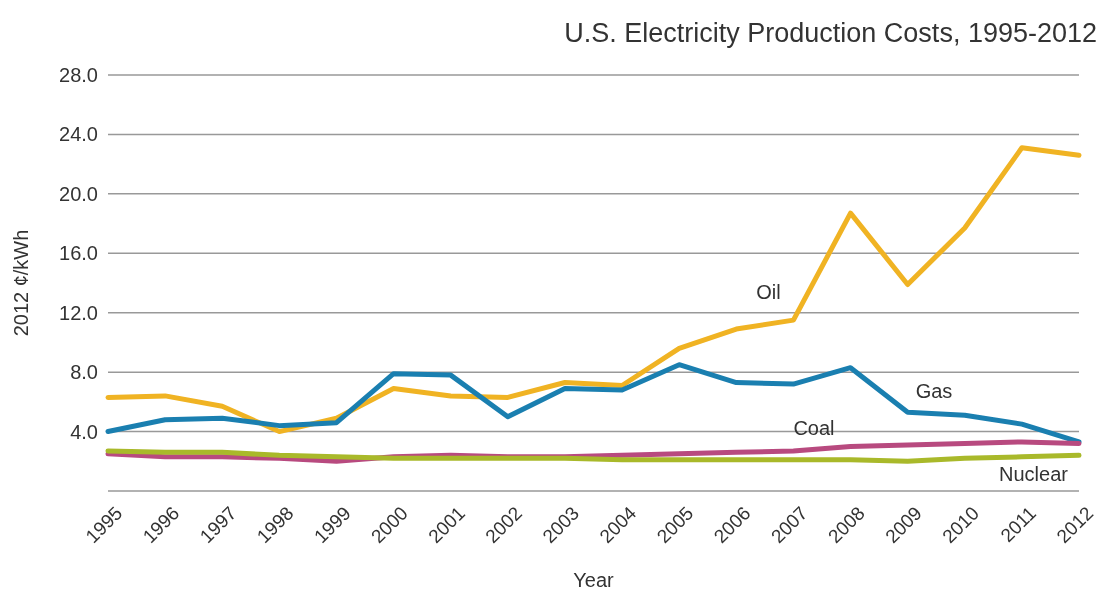  What do you see at coordinates (78, 75) in the screenshot?
I see `y-tick-label: 28.0` at bounding box center [78, 75].